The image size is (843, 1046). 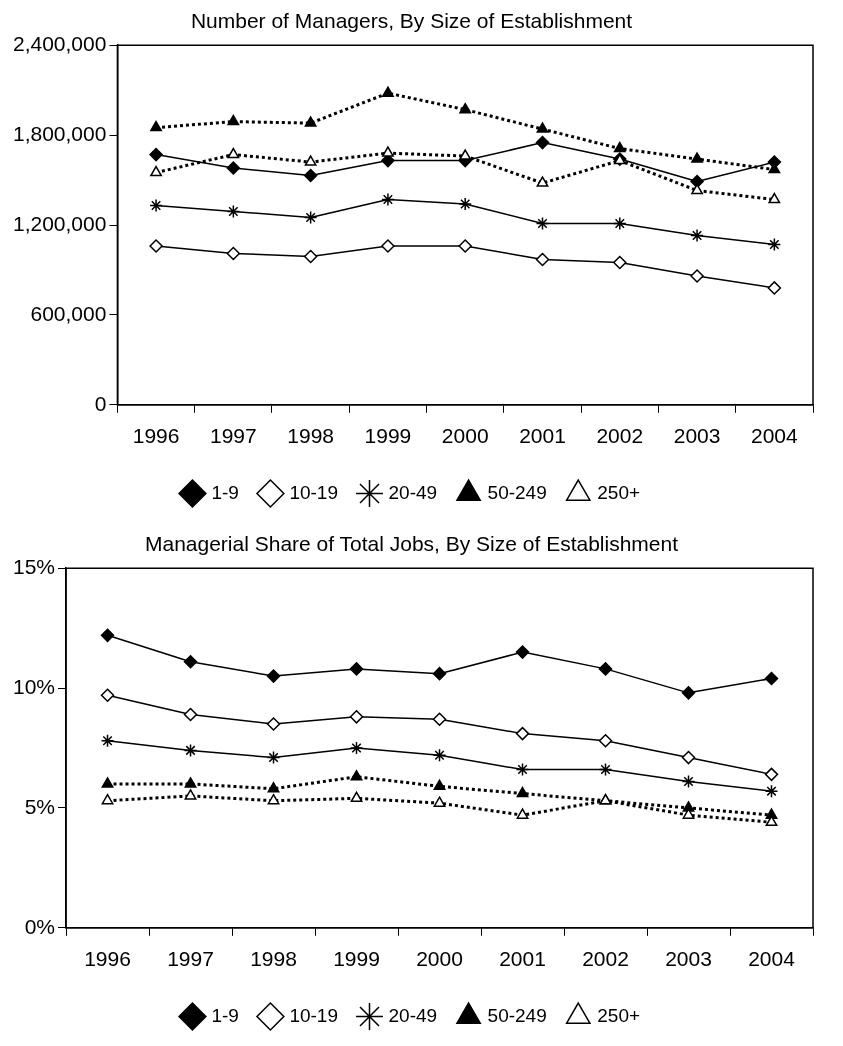 I want to click on y-tick-label: 0%, so click(x=40, y=926).